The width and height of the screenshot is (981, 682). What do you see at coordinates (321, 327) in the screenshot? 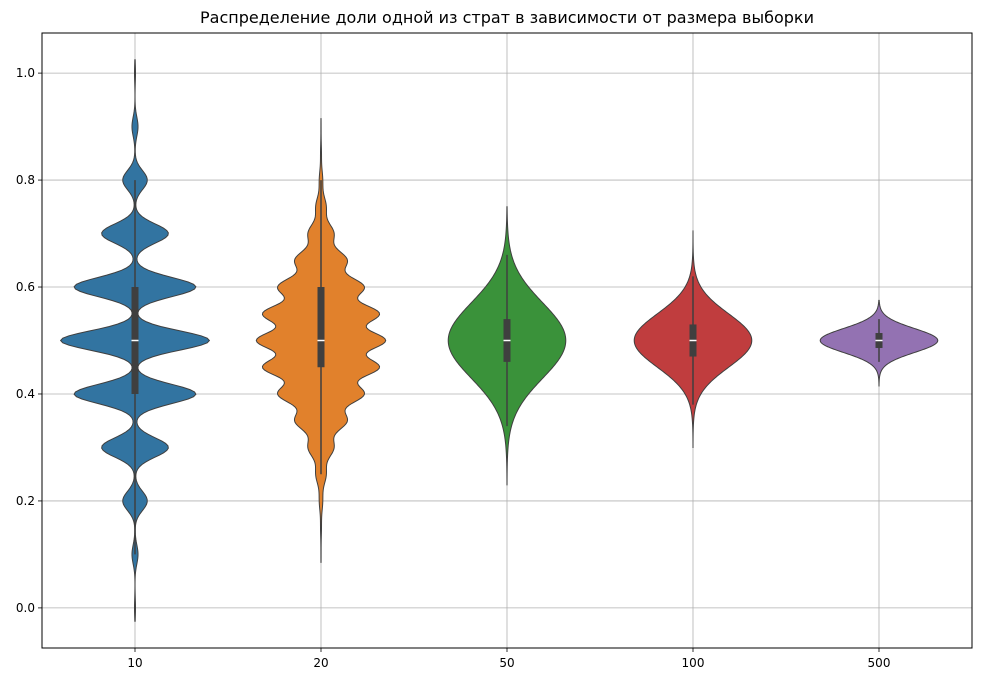
I see `violin-iqr-box` at bounding box center [321, 327].